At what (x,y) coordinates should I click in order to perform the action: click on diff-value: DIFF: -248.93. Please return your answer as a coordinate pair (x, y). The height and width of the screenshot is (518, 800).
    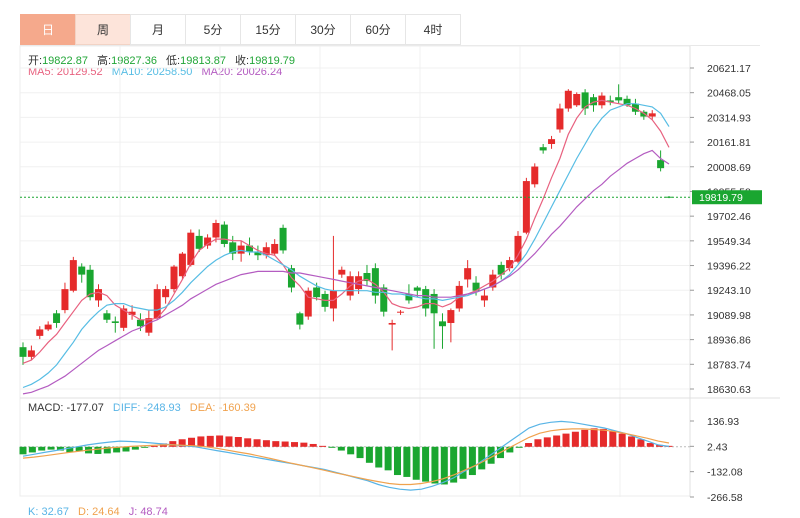
    Looking at the image, I should click on (146, 408).